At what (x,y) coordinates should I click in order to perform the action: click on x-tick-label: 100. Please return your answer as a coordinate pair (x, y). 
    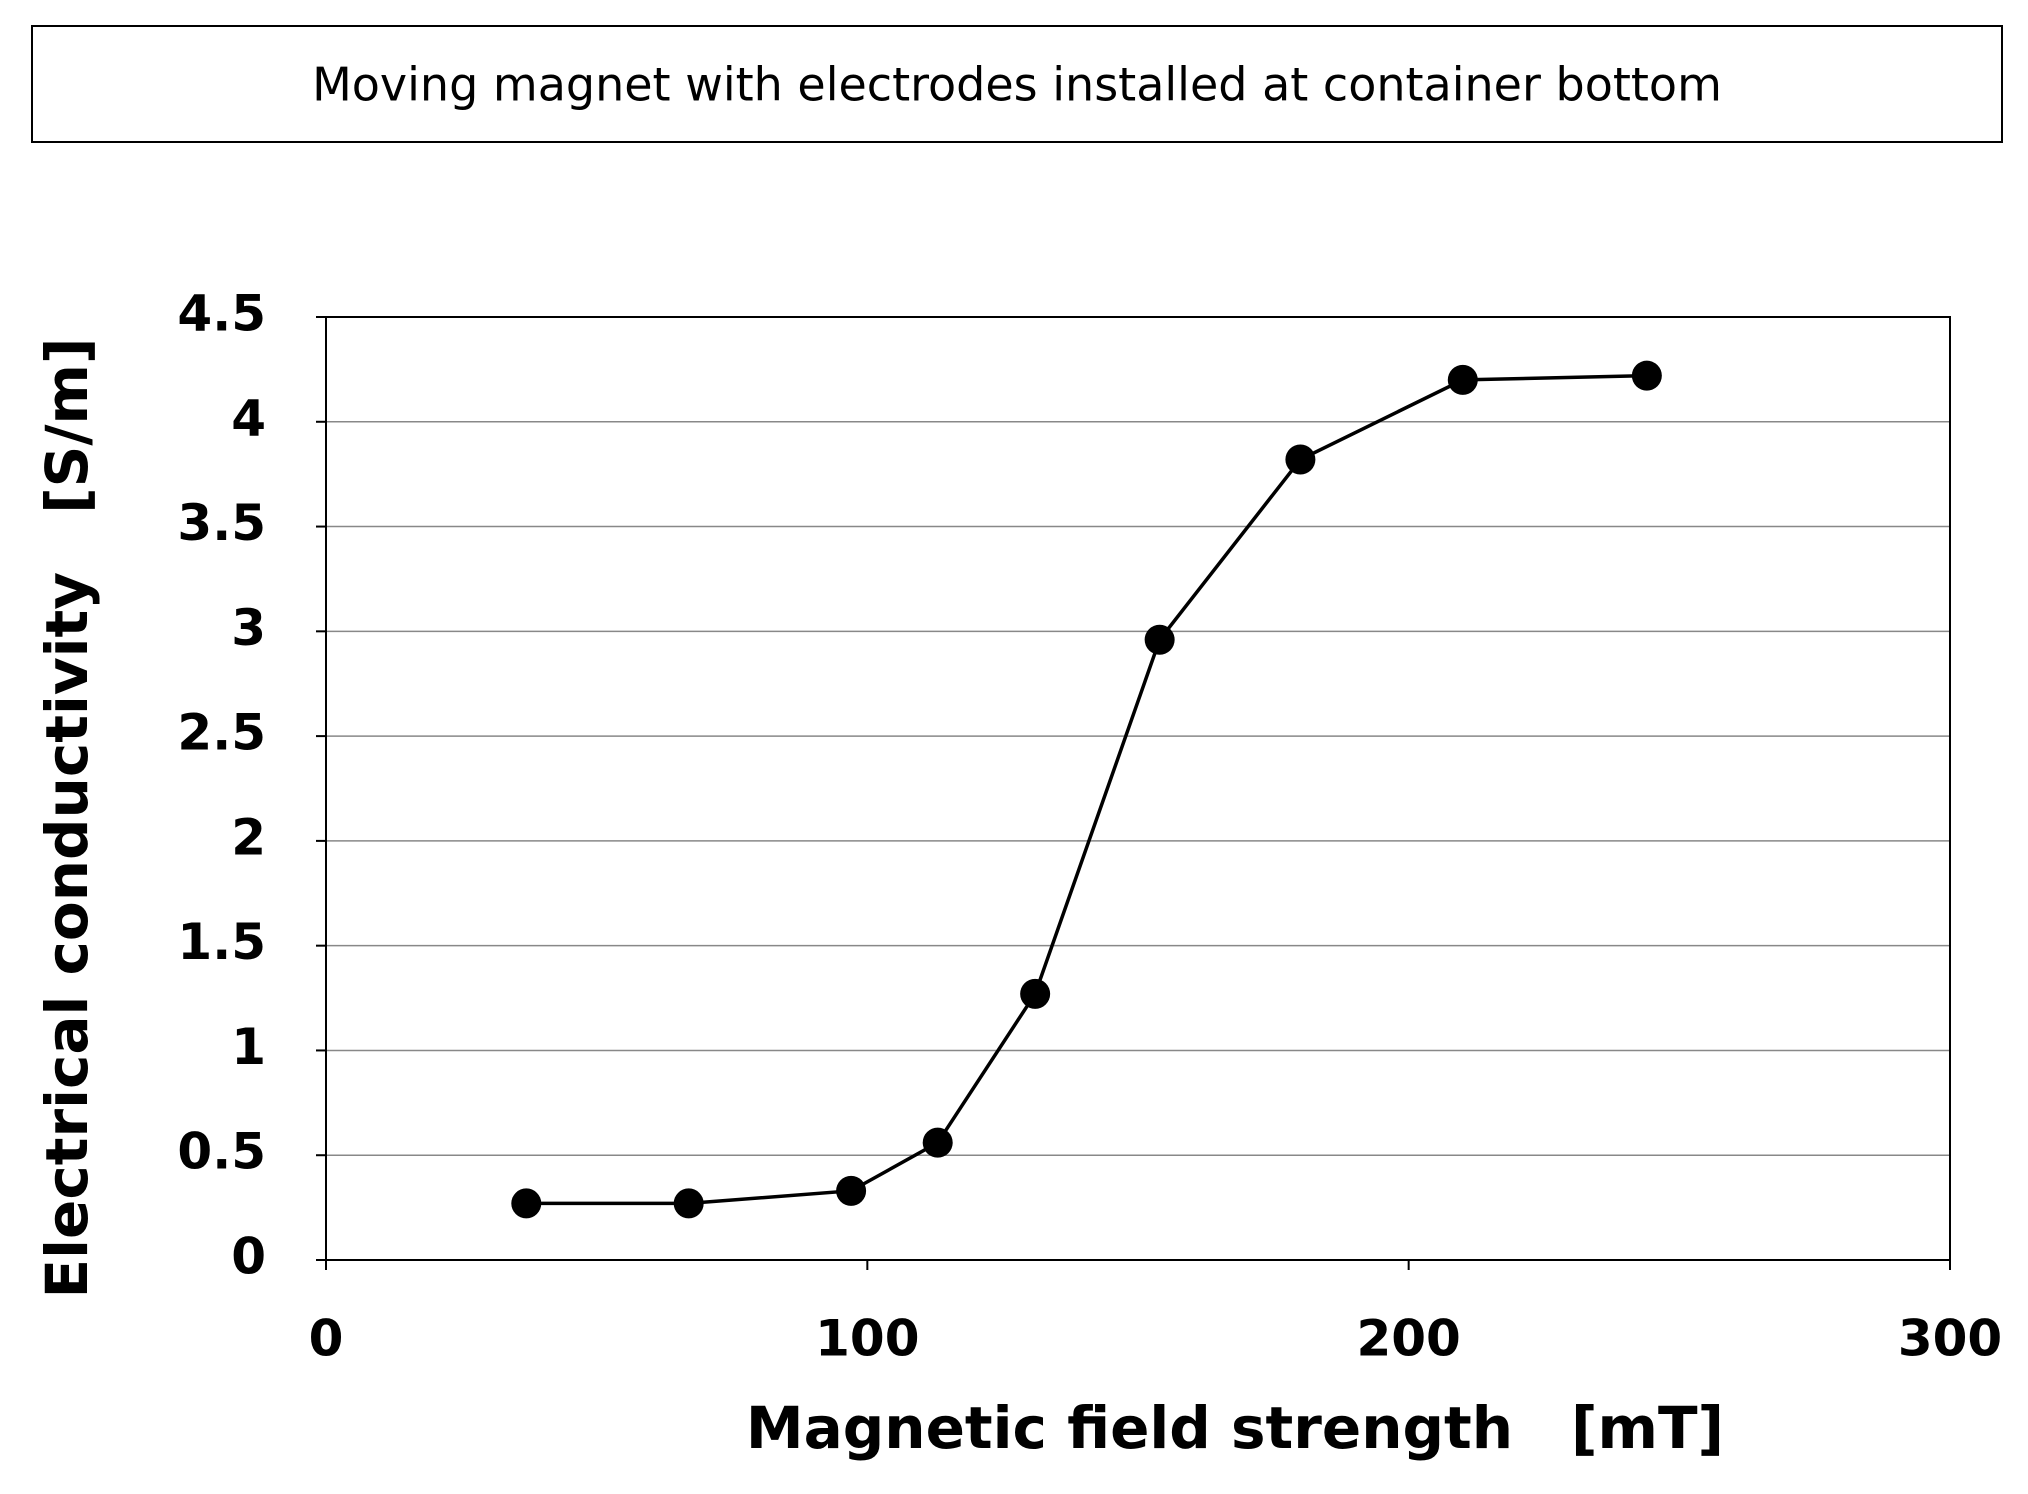
    Looking at the image, I should click on (867, 1339).